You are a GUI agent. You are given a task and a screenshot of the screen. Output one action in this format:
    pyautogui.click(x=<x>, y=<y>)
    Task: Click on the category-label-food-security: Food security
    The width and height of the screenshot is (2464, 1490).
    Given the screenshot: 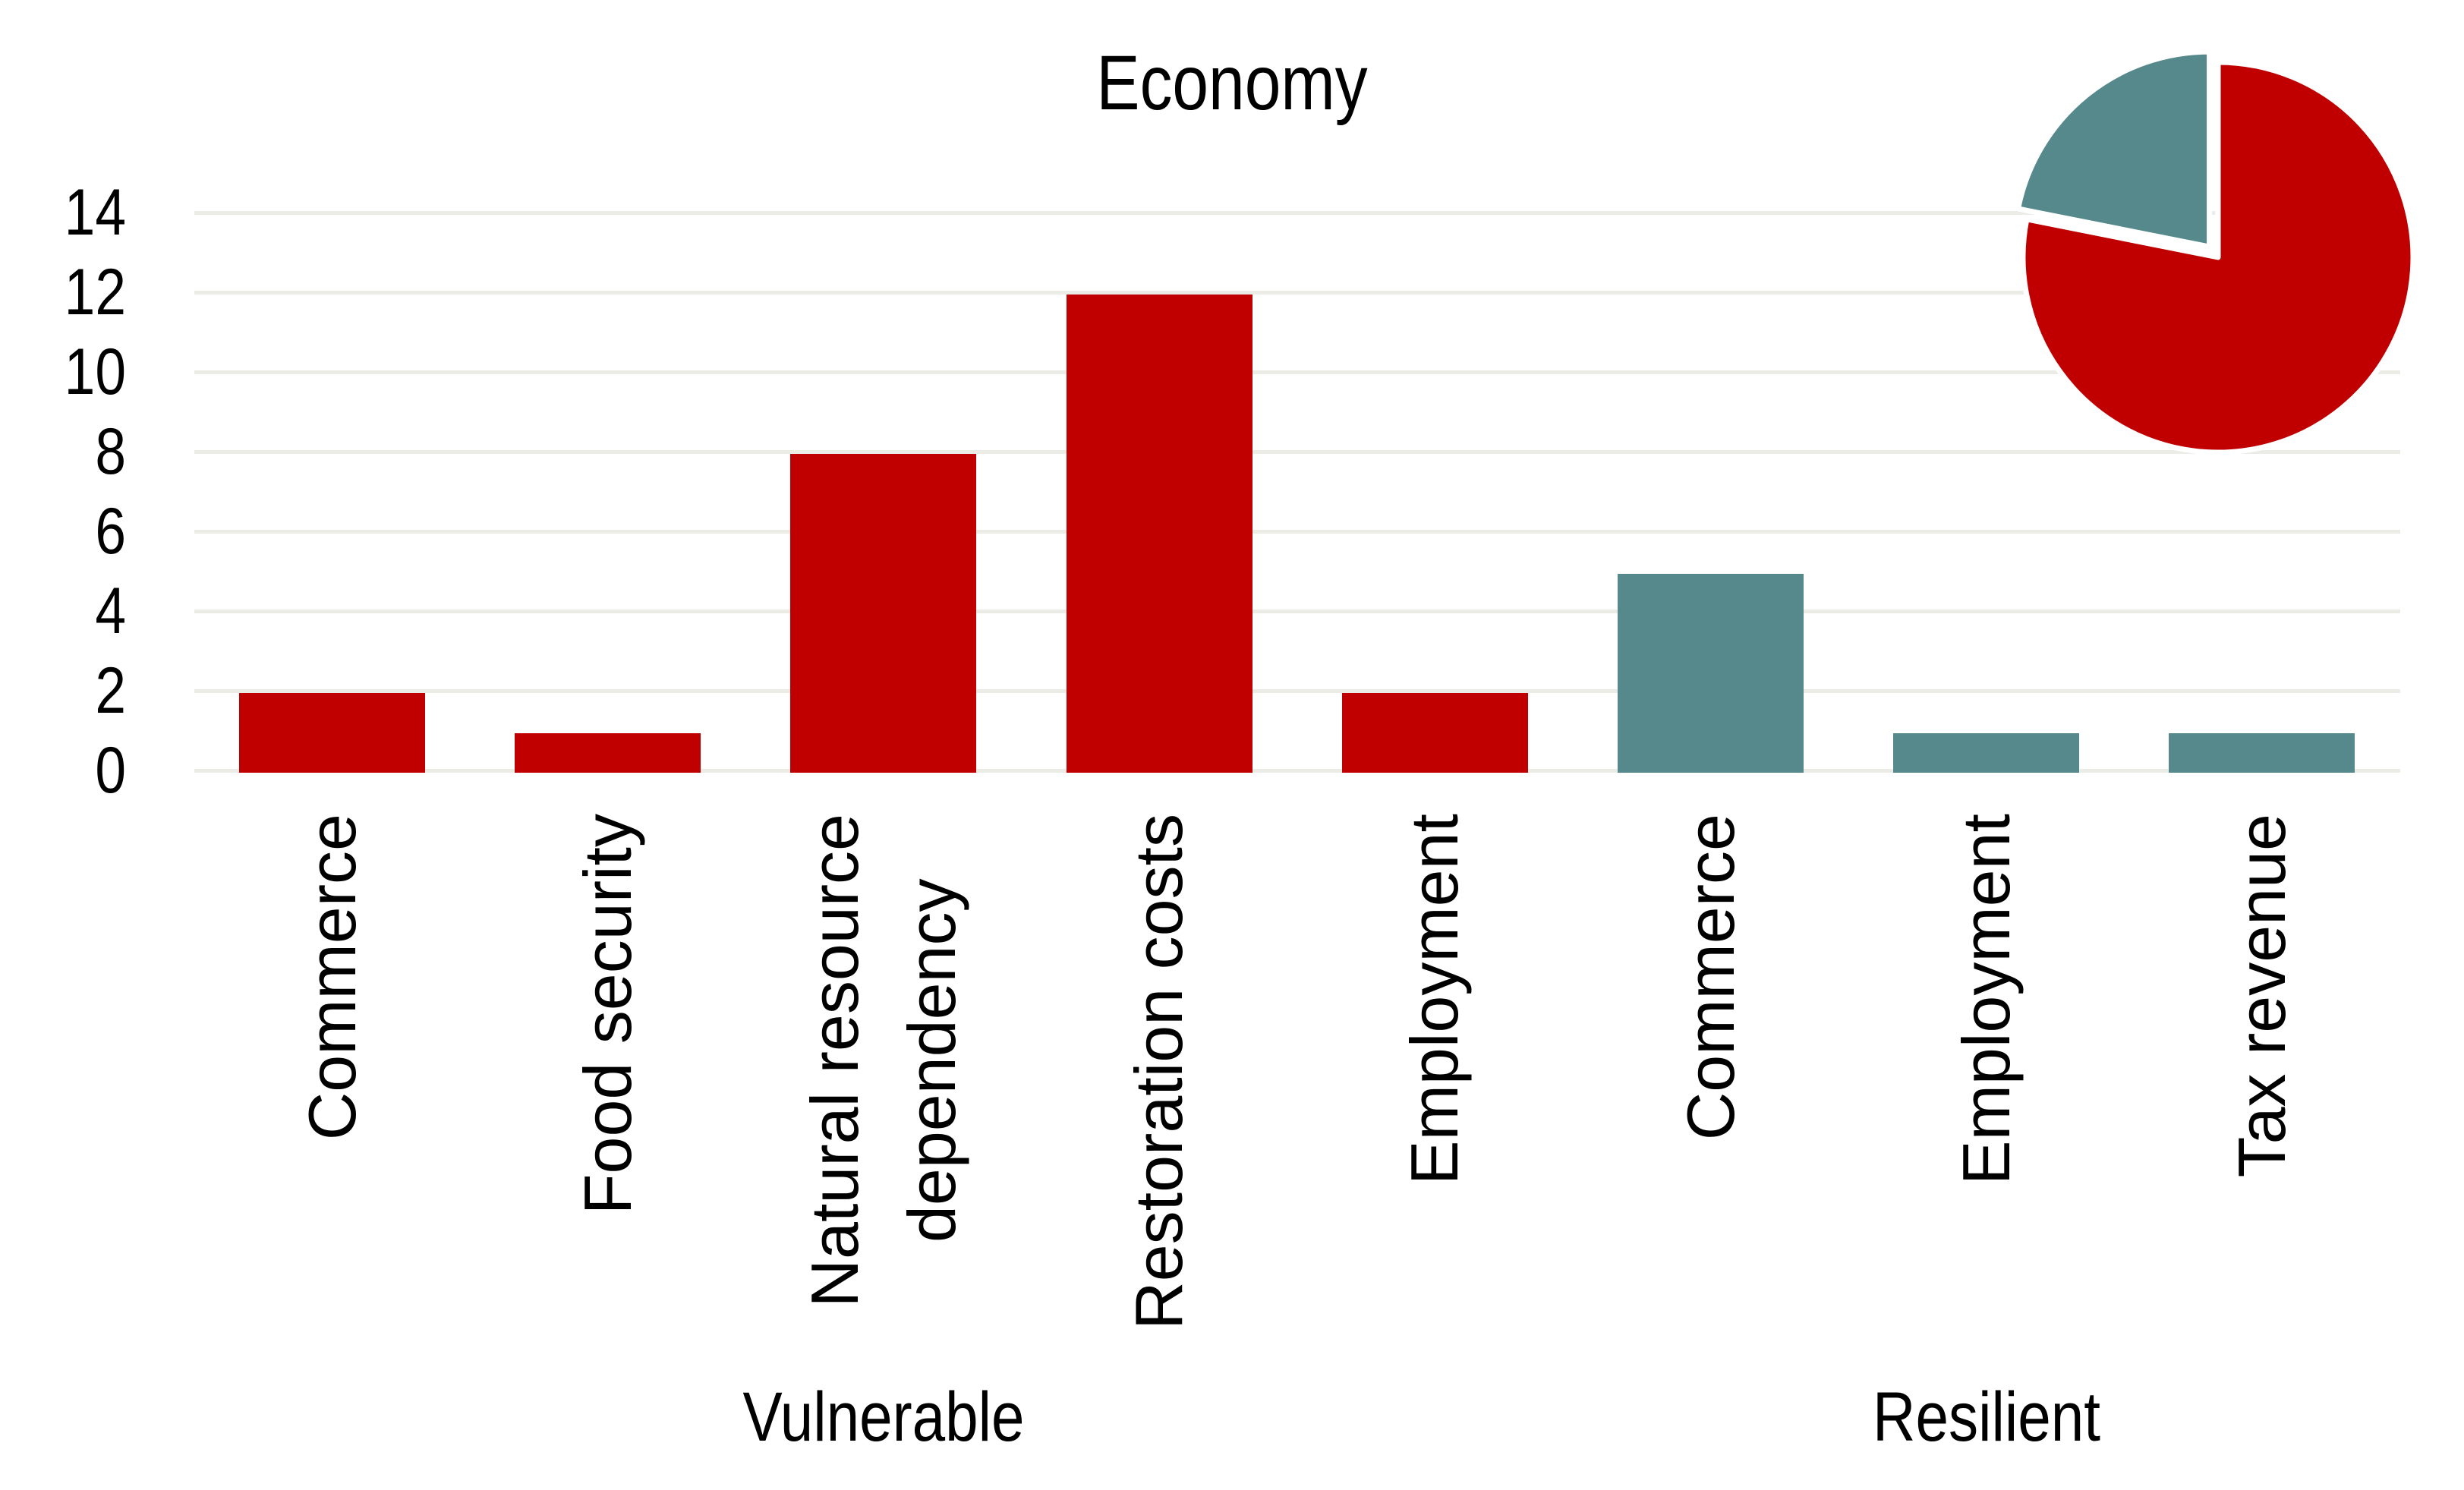 What is the action you would take?
    pyautogui.click(x=607, y=1014)
    